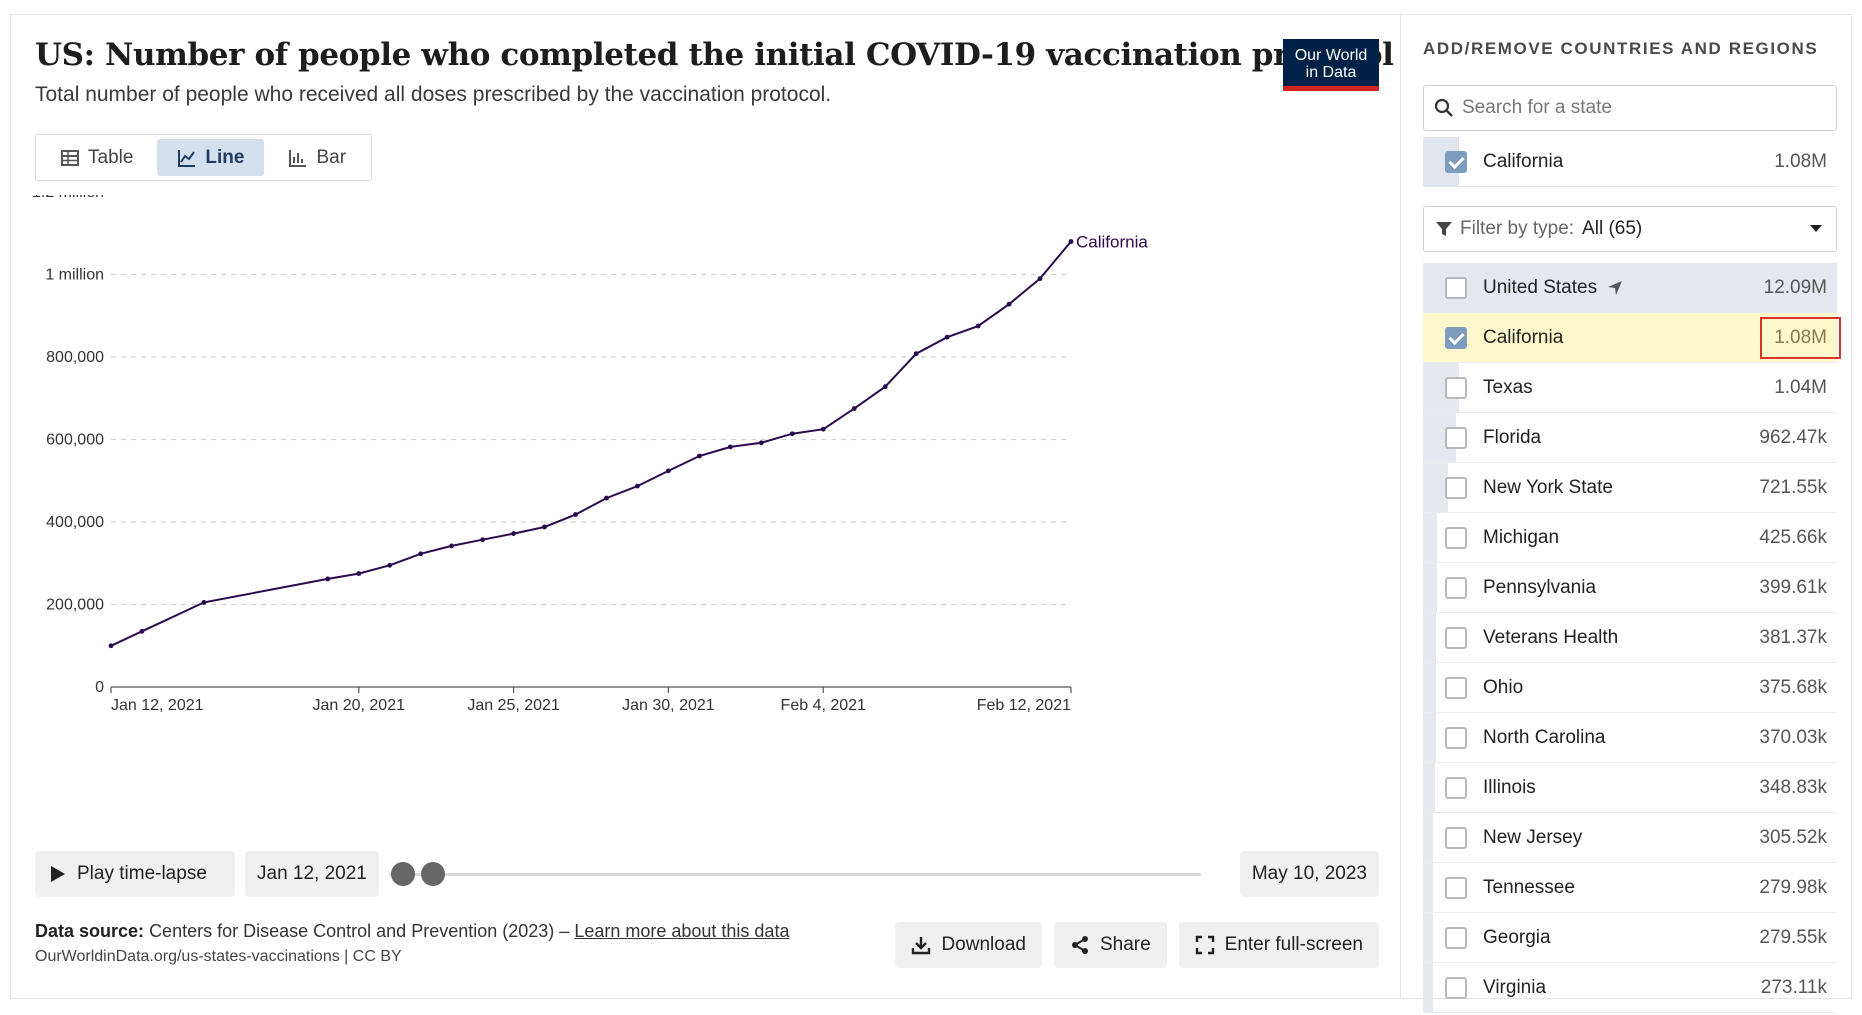 The height and width of the screenshot is (1015, 1862). What do you see at coordinates (1110, 945) in the screenshot?
I see `share-button: Share` at bounding box center [1110, 945].